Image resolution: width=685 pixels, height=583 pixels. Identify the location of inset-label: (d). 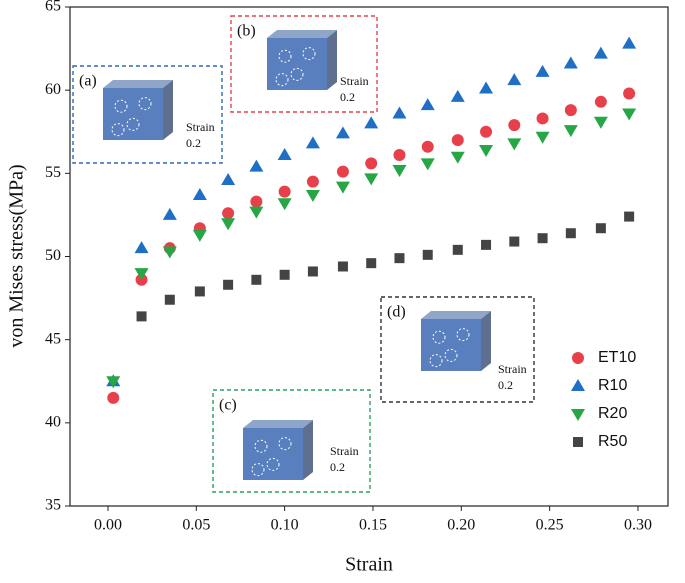
(396, 312).